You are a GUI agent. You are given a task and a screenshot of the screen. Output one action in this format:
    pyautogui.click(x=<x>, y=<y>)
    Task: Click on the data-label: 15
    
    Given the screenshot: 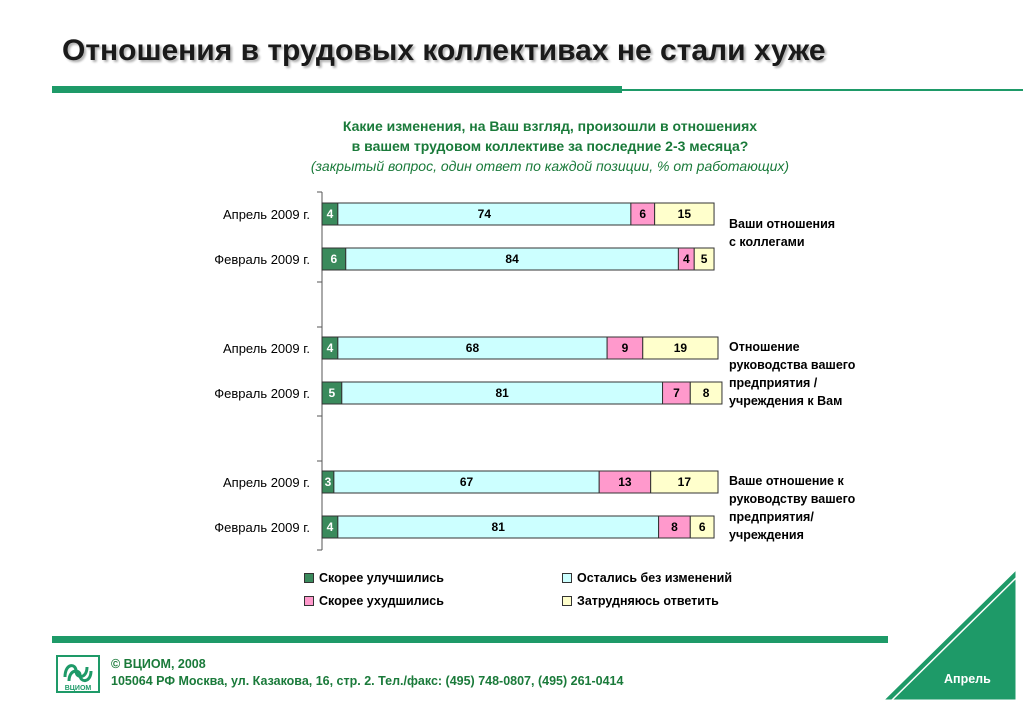 What is the action you would take?
    pyautogui.click(x=685, y=214)
    